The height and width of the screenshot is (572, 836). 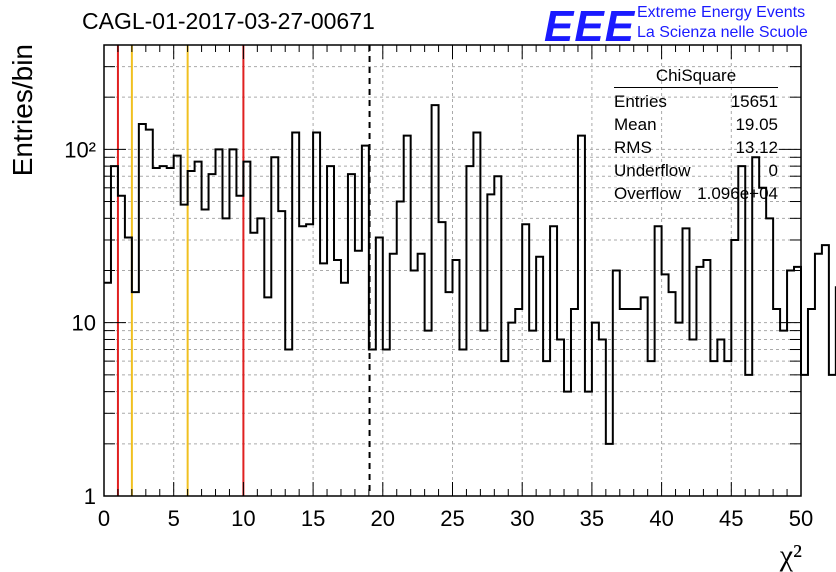 I want to click on stats-row-entries: Entries 15651, so click(x=696, y=101).